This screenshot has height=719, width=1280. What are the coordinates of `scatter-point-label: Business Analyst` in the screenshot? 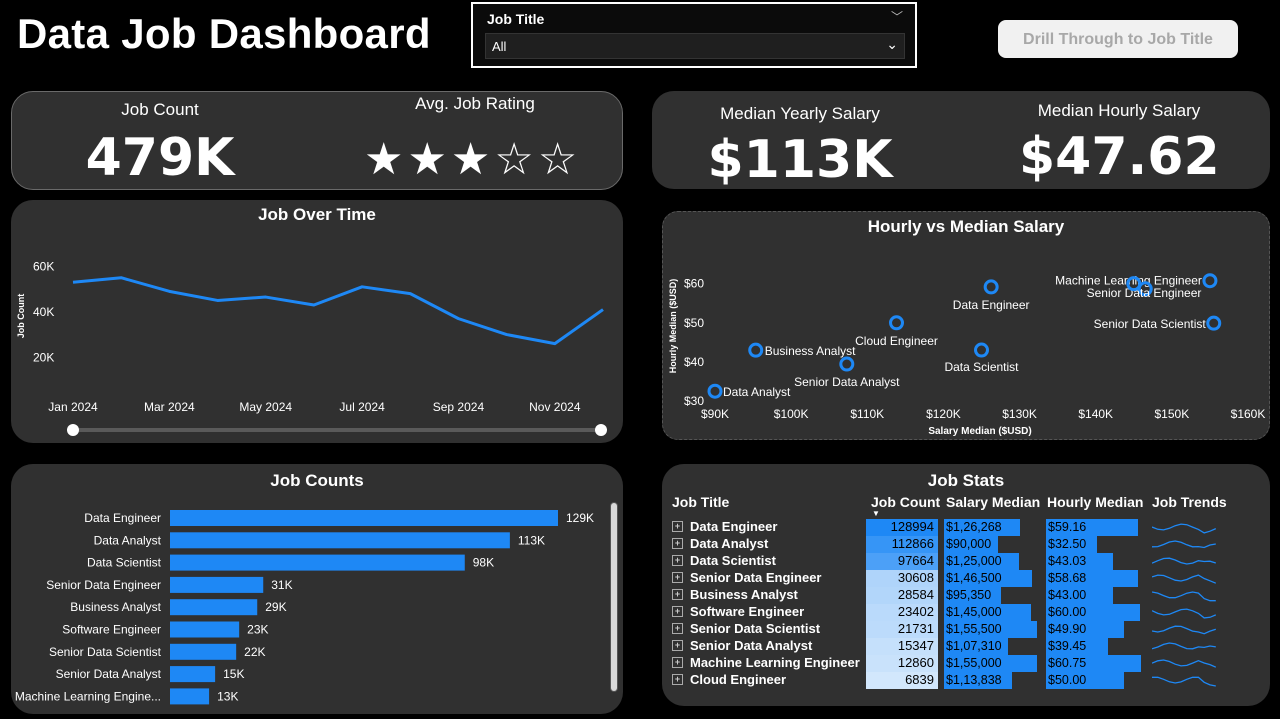 It's located at (810, 351).